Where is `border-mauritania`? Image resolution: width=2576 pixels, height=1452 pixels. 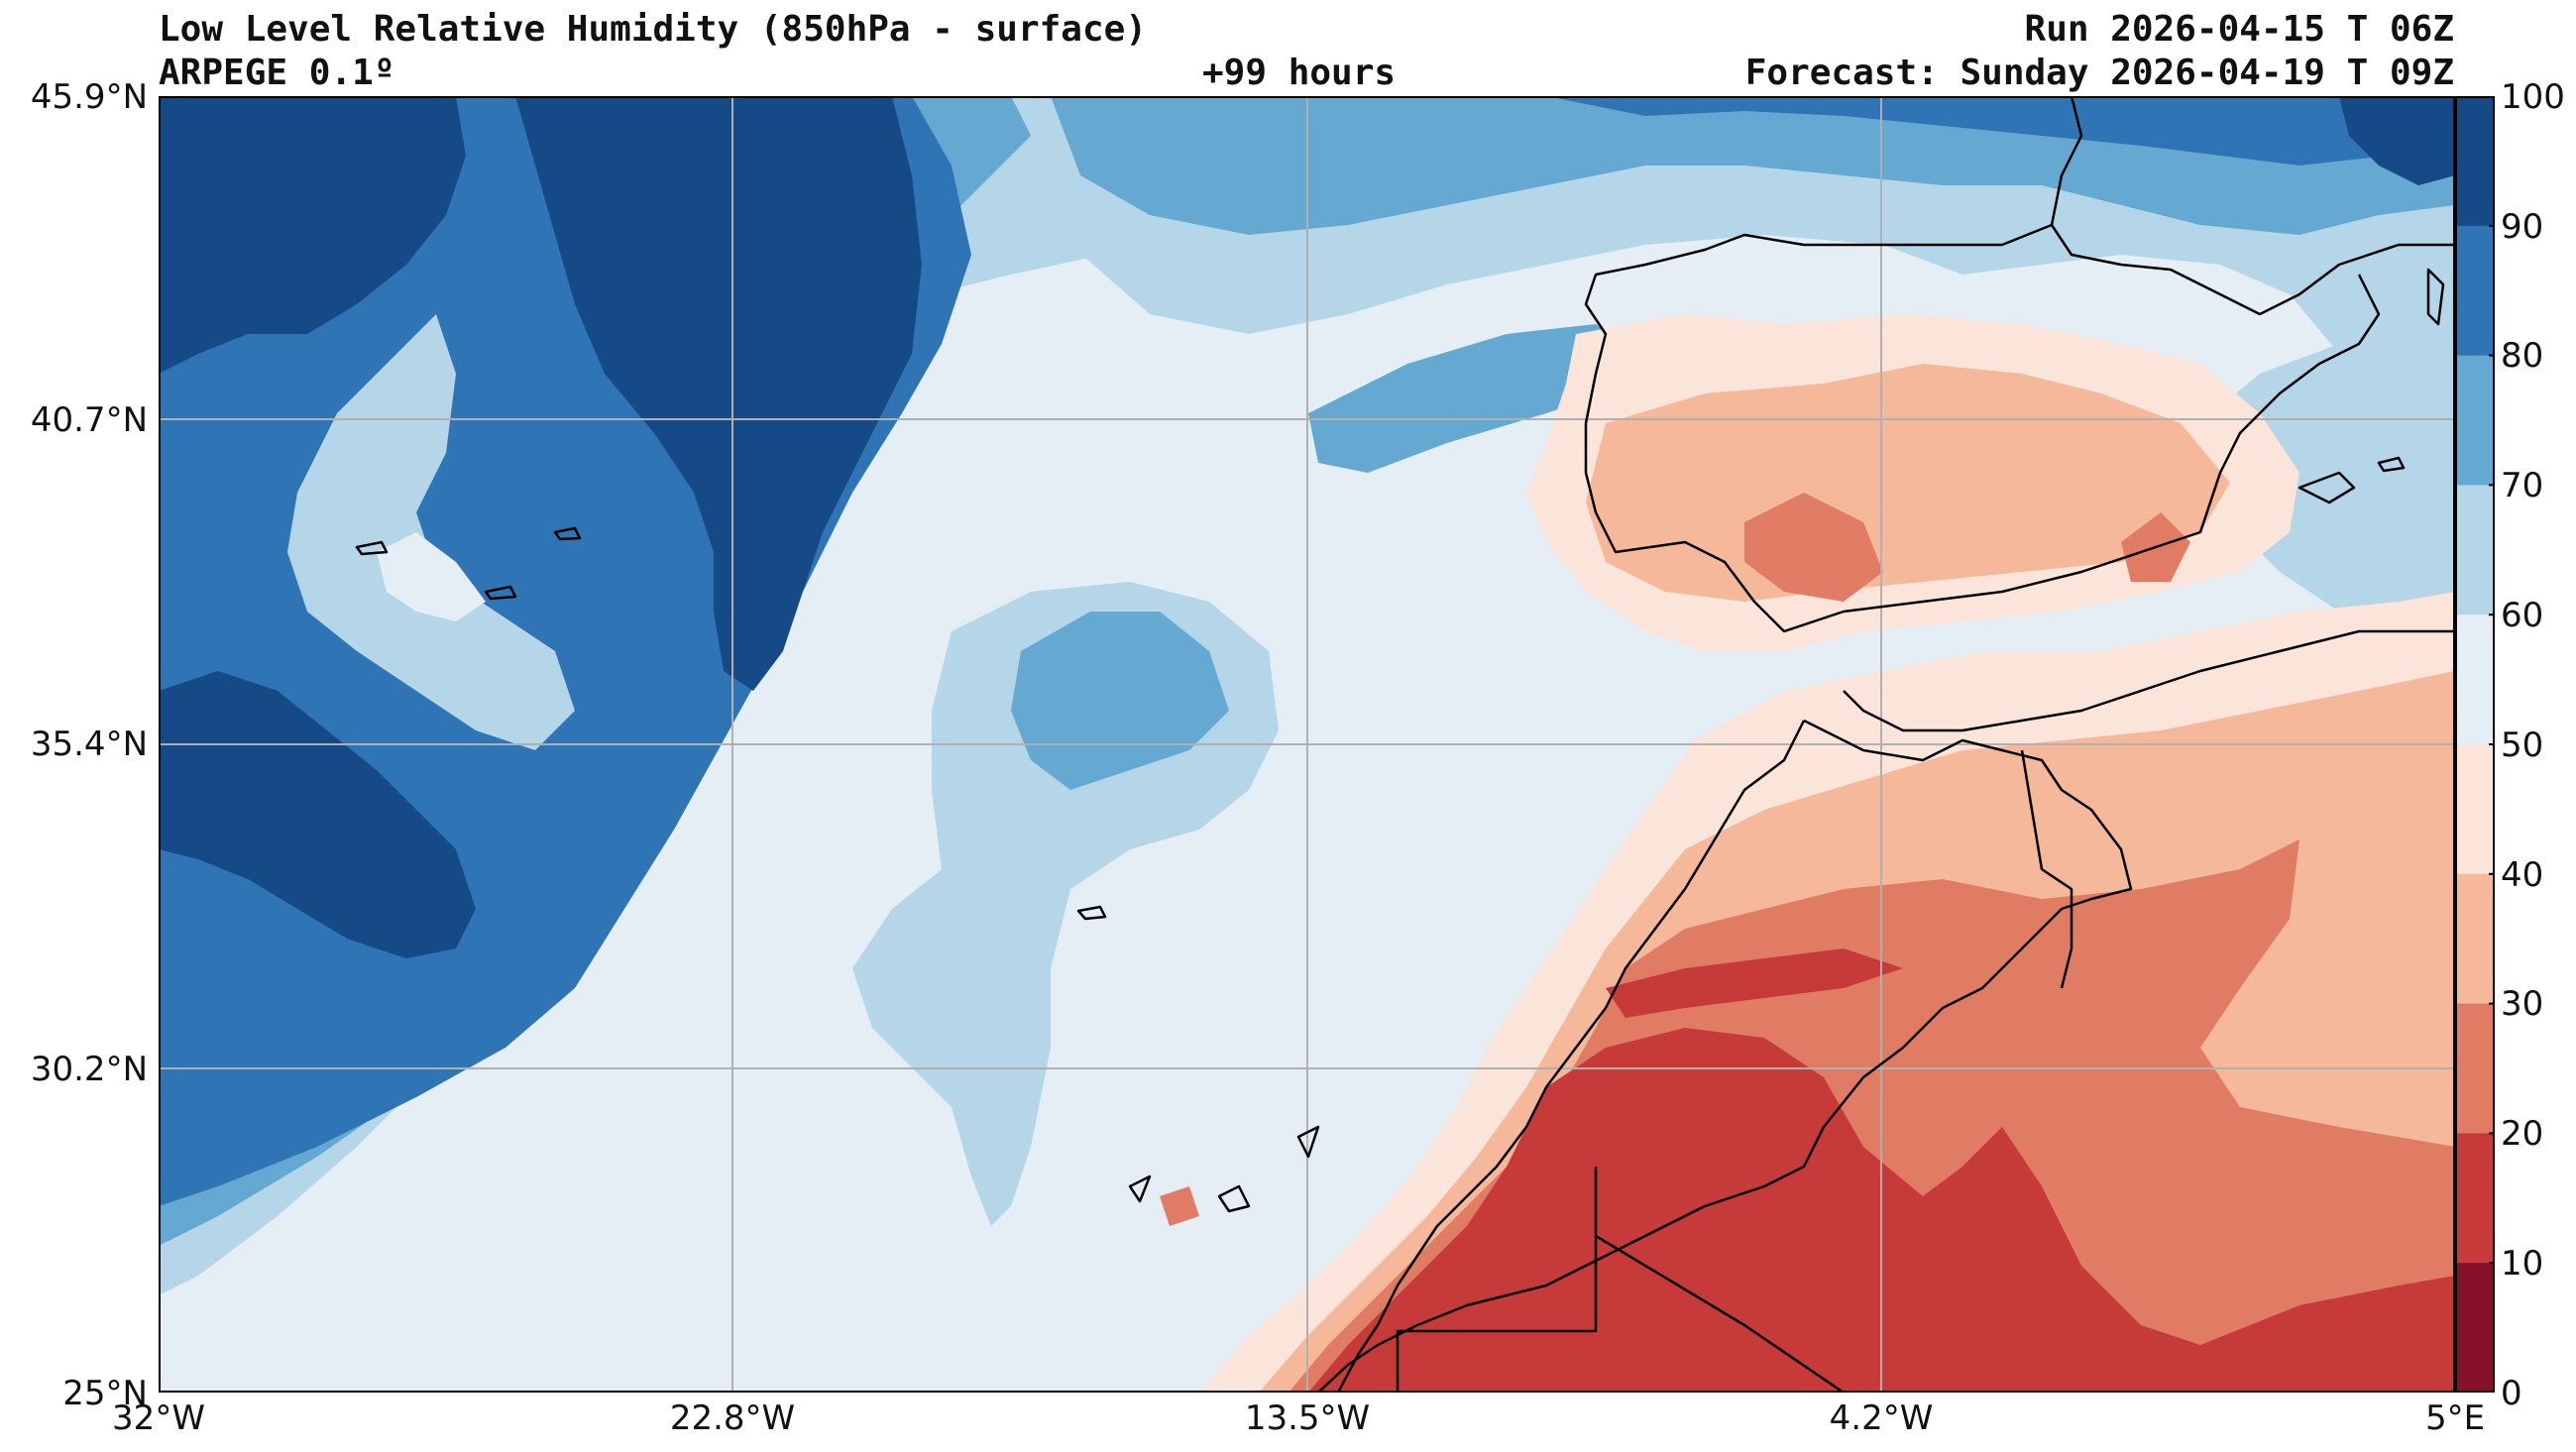
border-mauritania is located at coordinates (1720, 1313).